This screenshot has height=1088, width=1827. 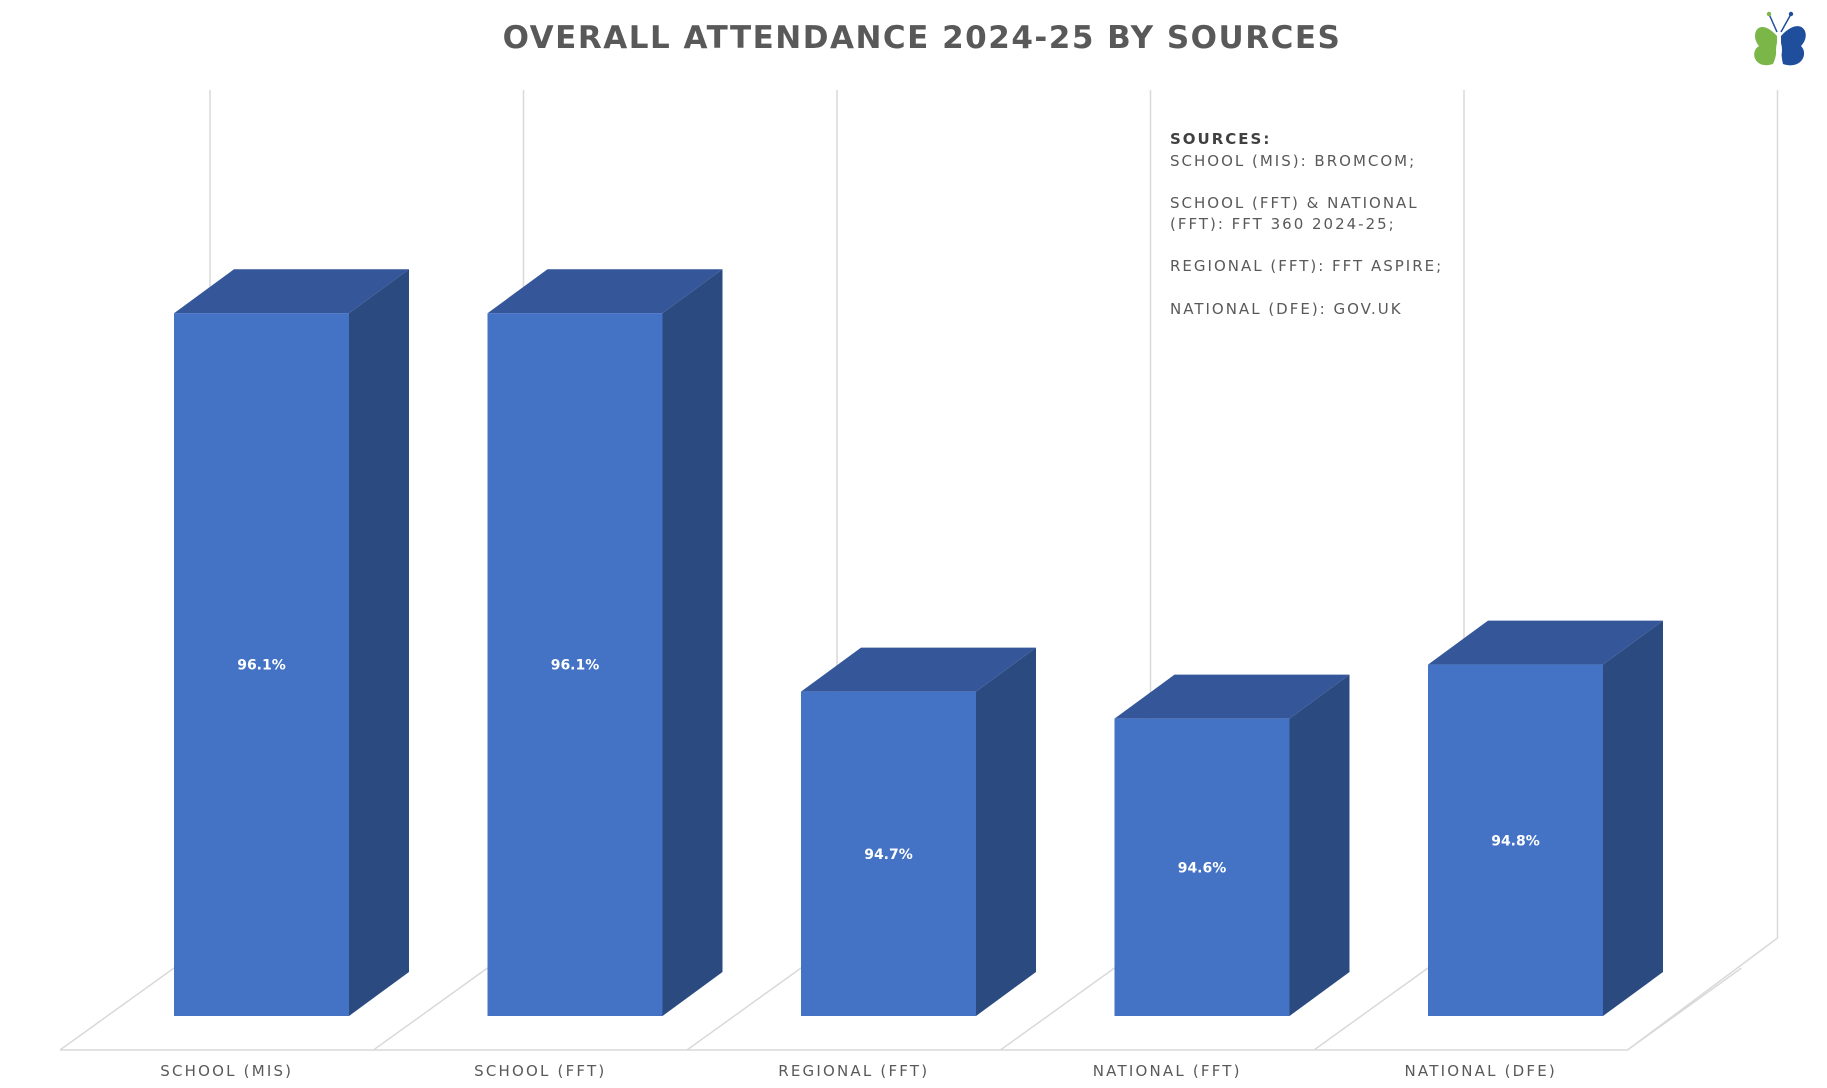 What do you see at coordinates (540, 1071) in the screenshot?
I see `category-label: SCHOOL (FFT)` at bounding box center [540, 1071].